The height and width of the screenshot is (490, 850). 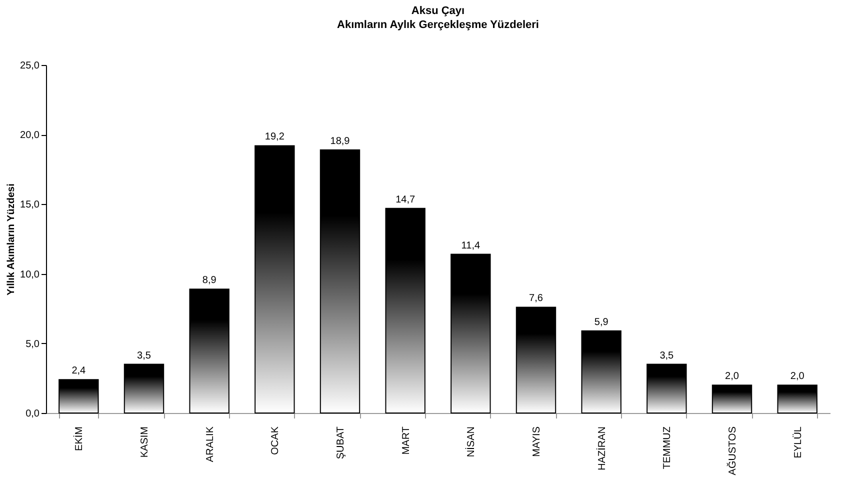 What do you see at coordinates (470, 246) in the screenshot?
I see `data-label: 11,4` at bounding box center [470, 246].